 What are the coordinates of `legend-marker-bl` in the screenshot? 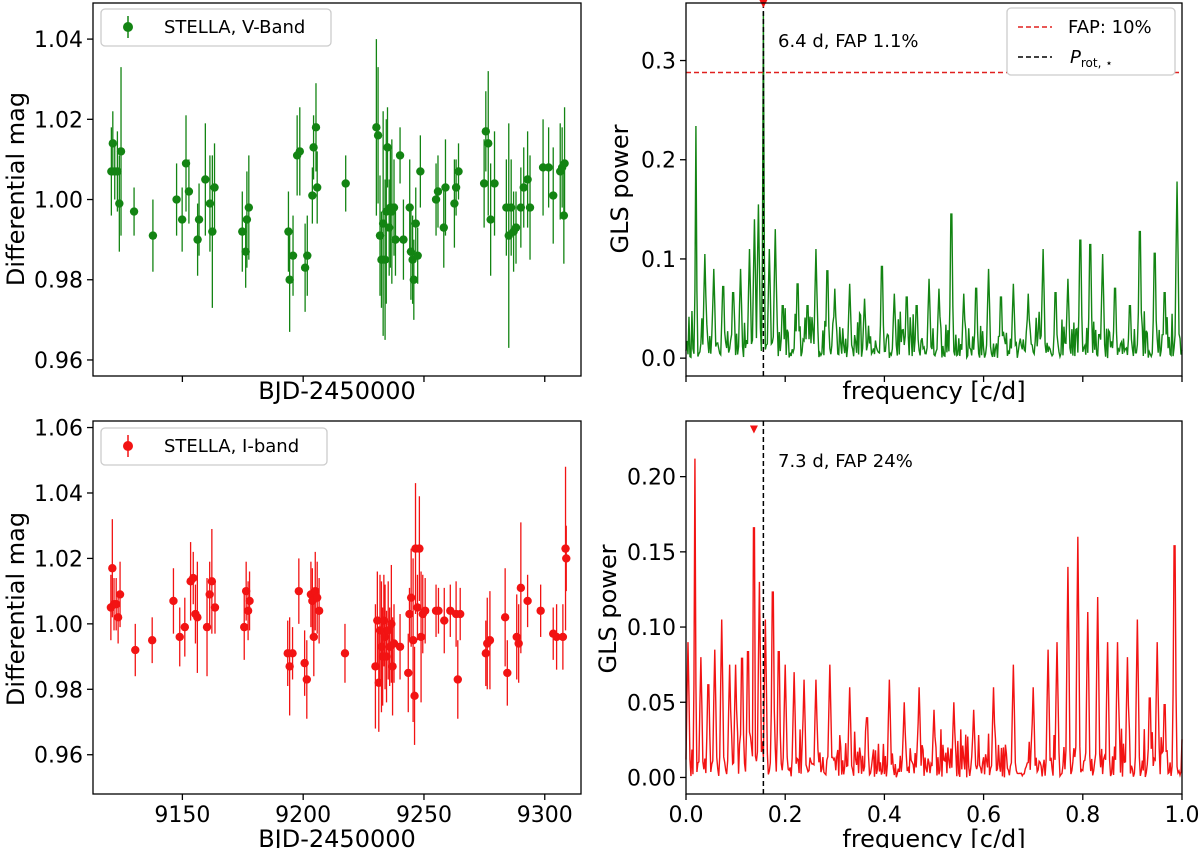 It's located at (128, 446).